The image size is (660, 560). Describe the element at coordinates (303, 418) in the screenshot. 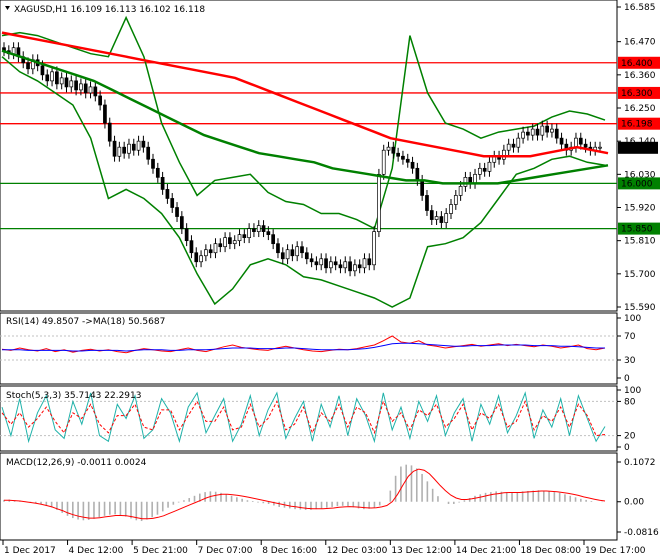

I see `stoch-signal-line` at that location.